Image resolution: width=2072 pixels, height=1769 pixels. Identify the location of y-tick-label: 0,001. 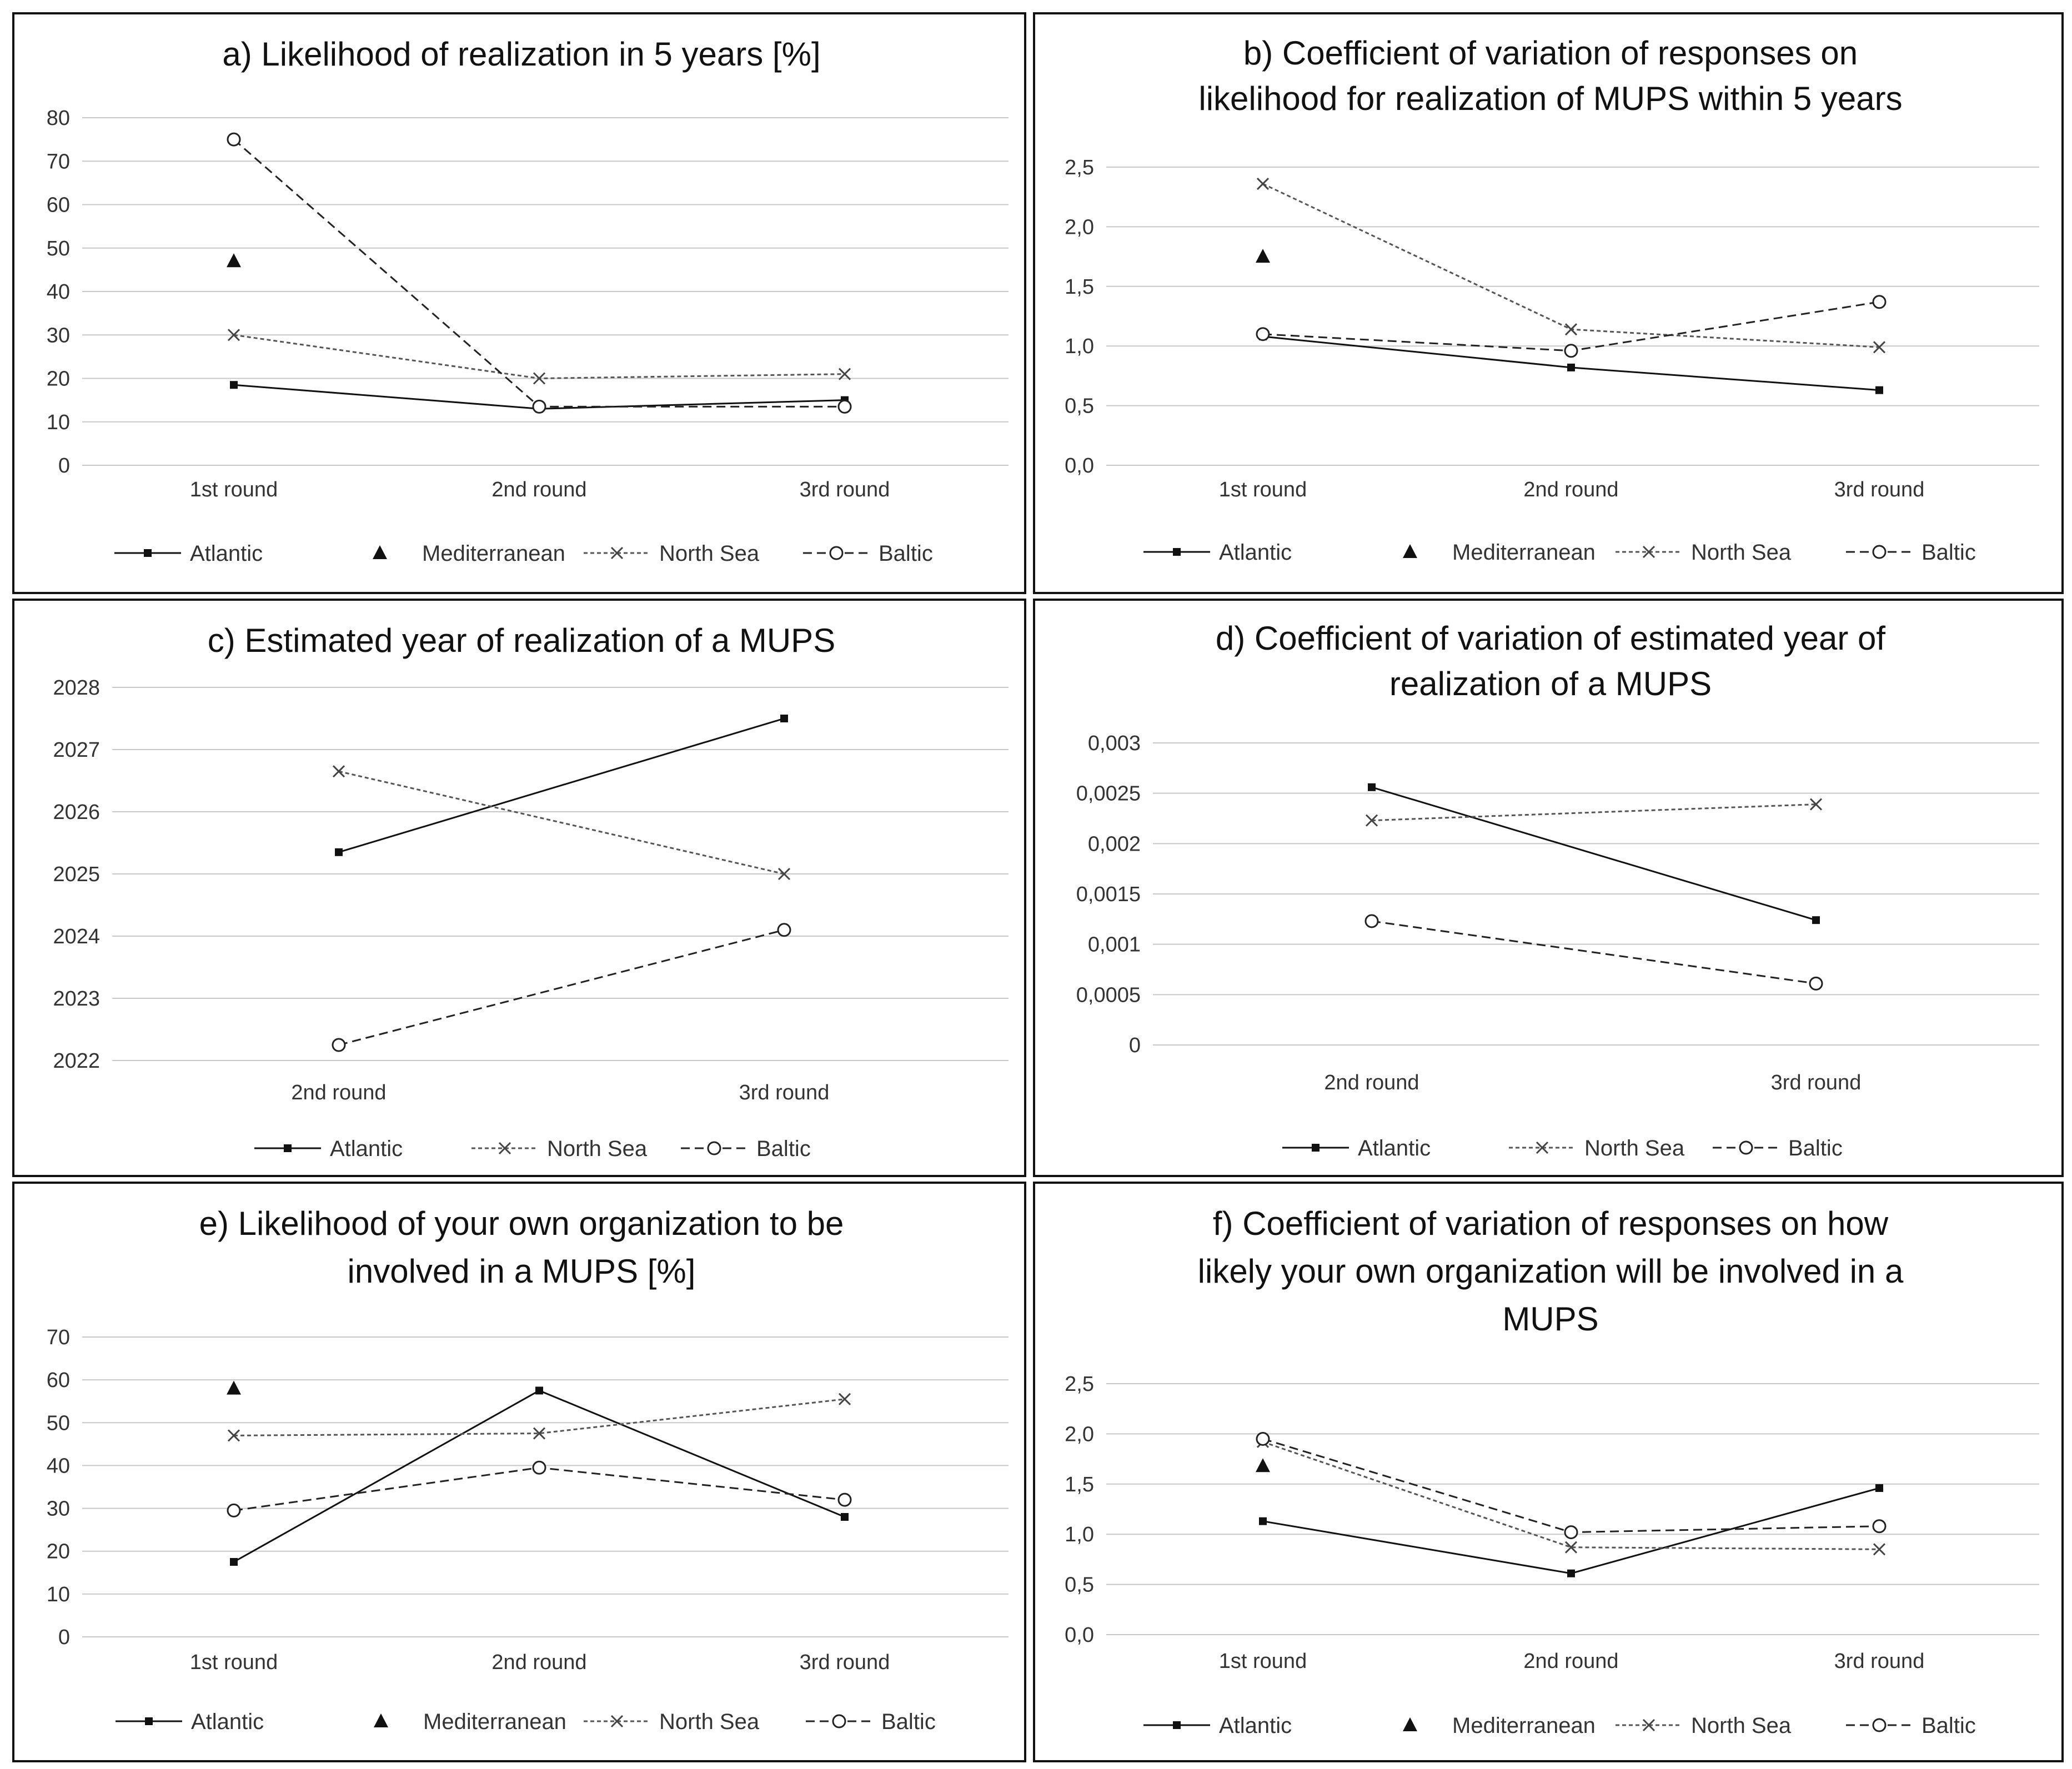
(1114, 945).